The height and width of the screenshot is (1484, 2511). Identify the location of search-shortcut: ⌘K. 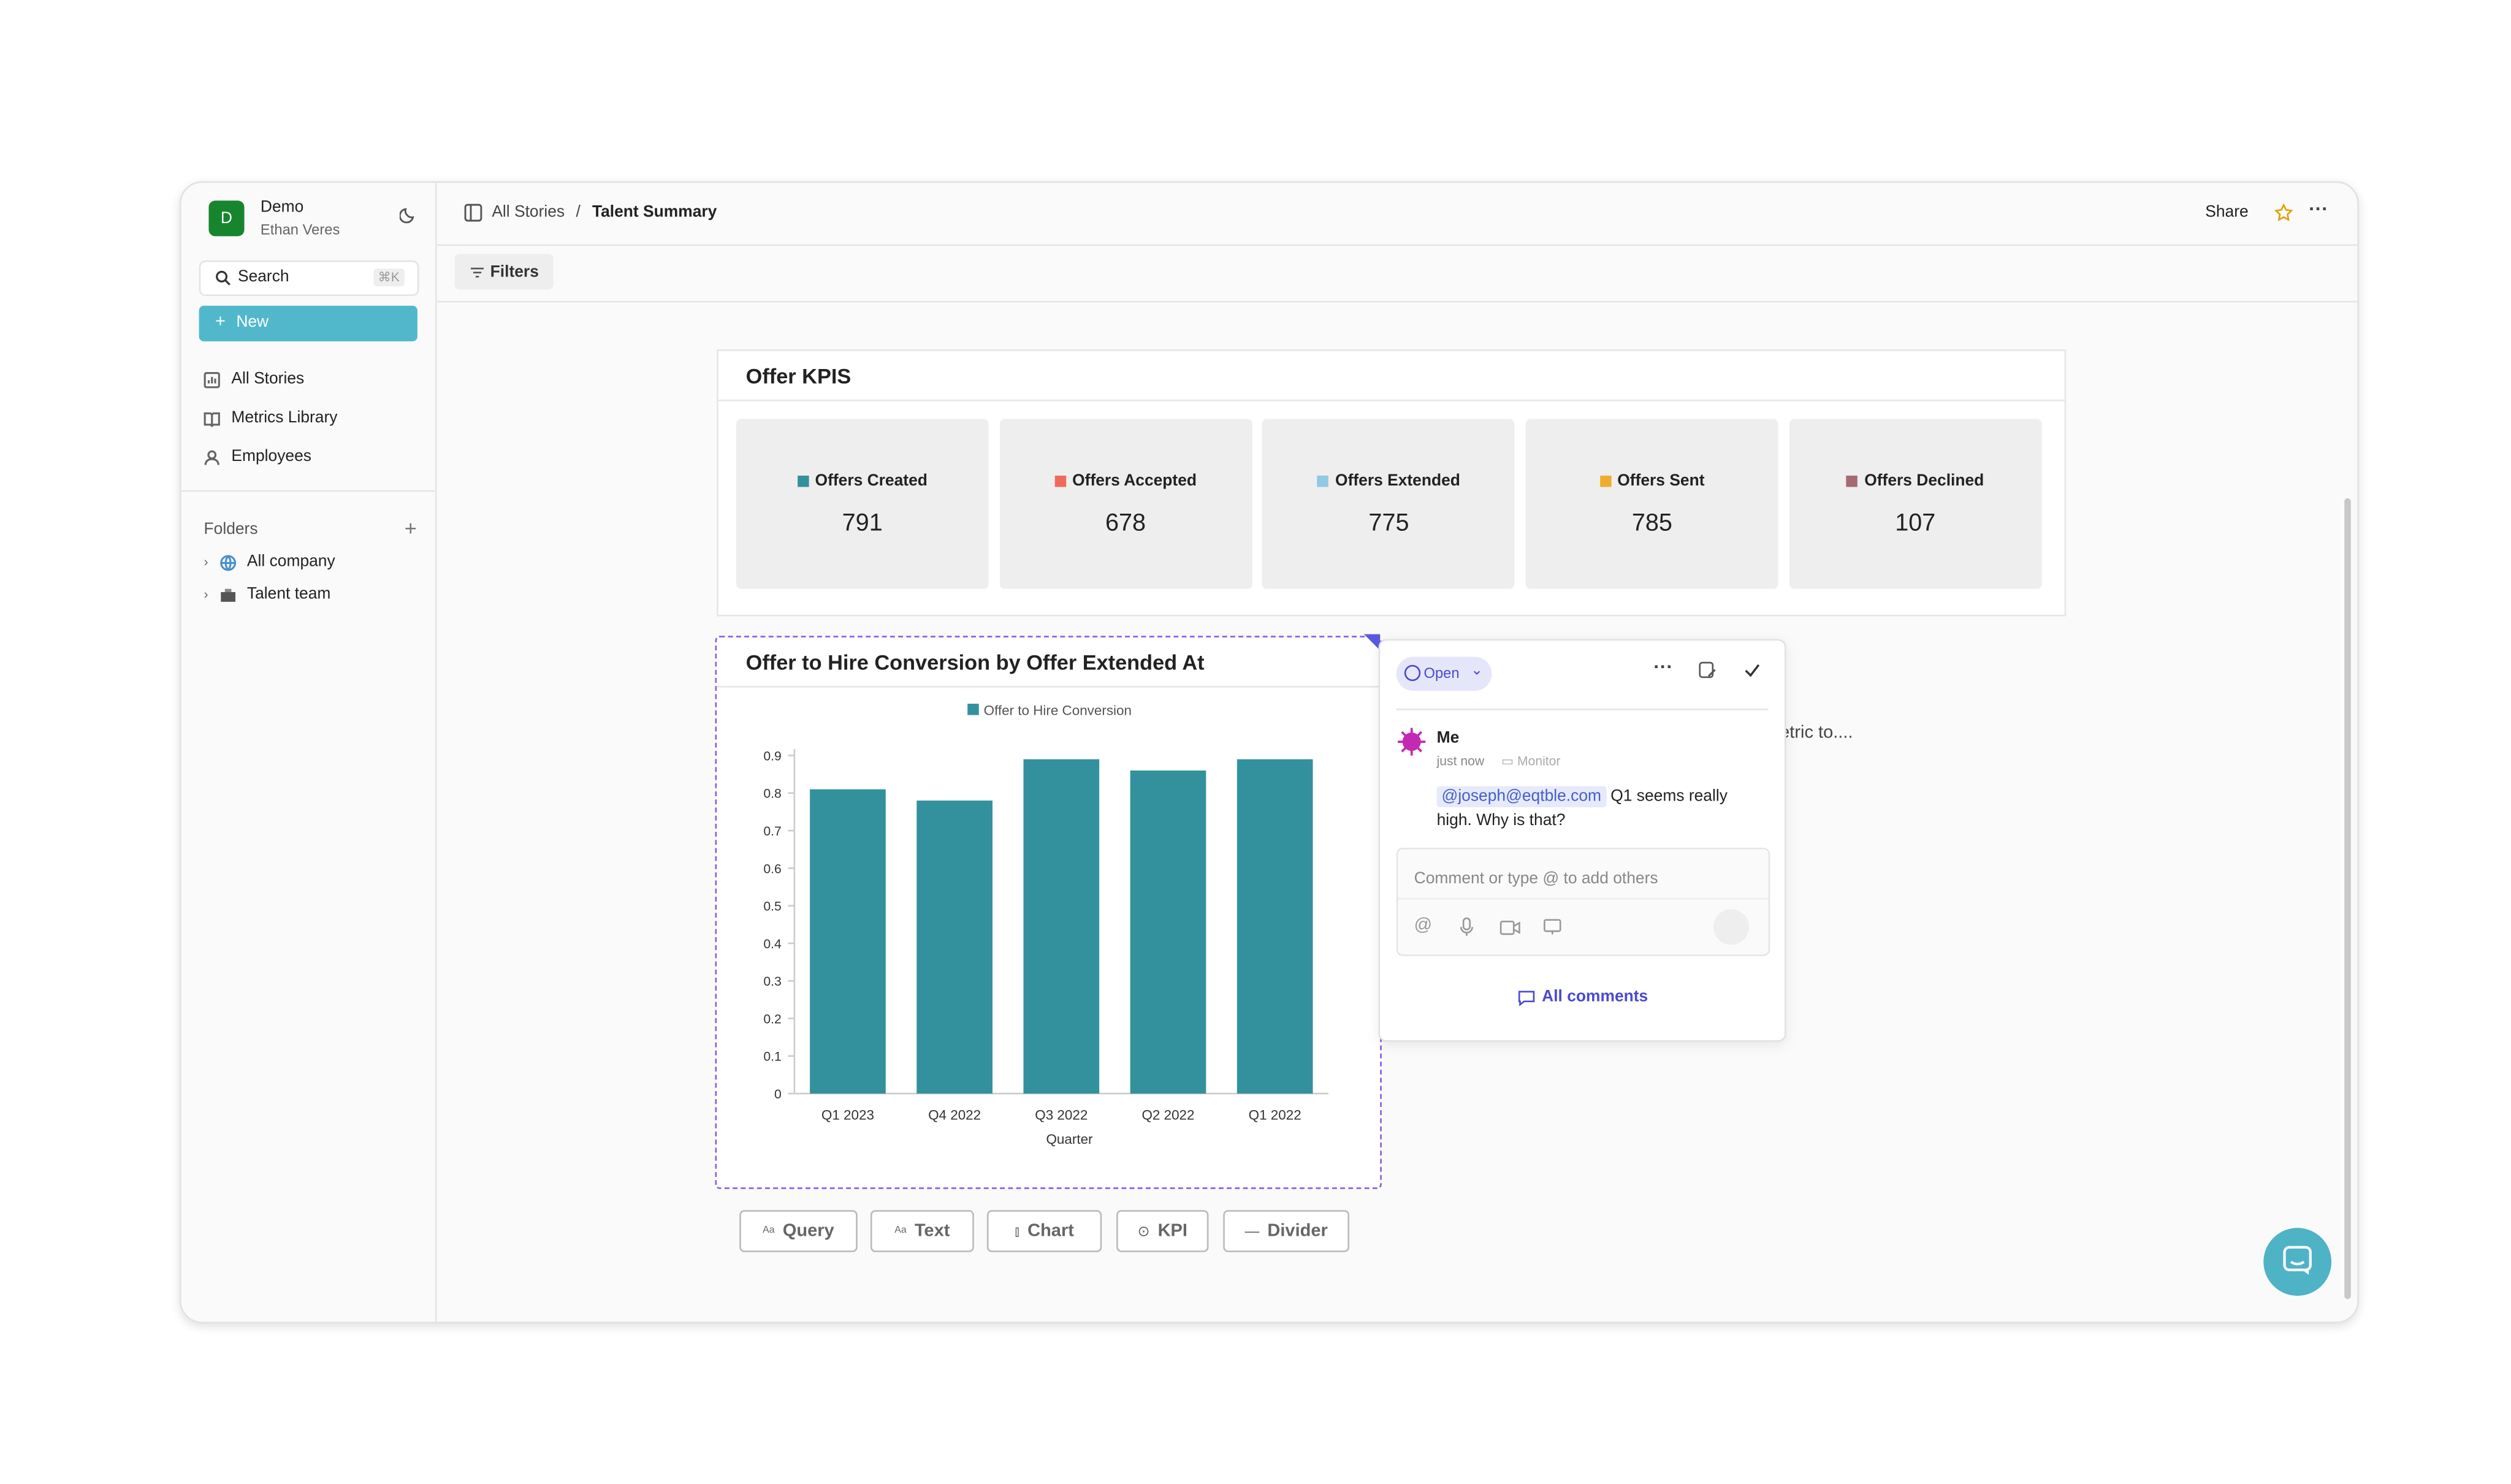
(389, 277).